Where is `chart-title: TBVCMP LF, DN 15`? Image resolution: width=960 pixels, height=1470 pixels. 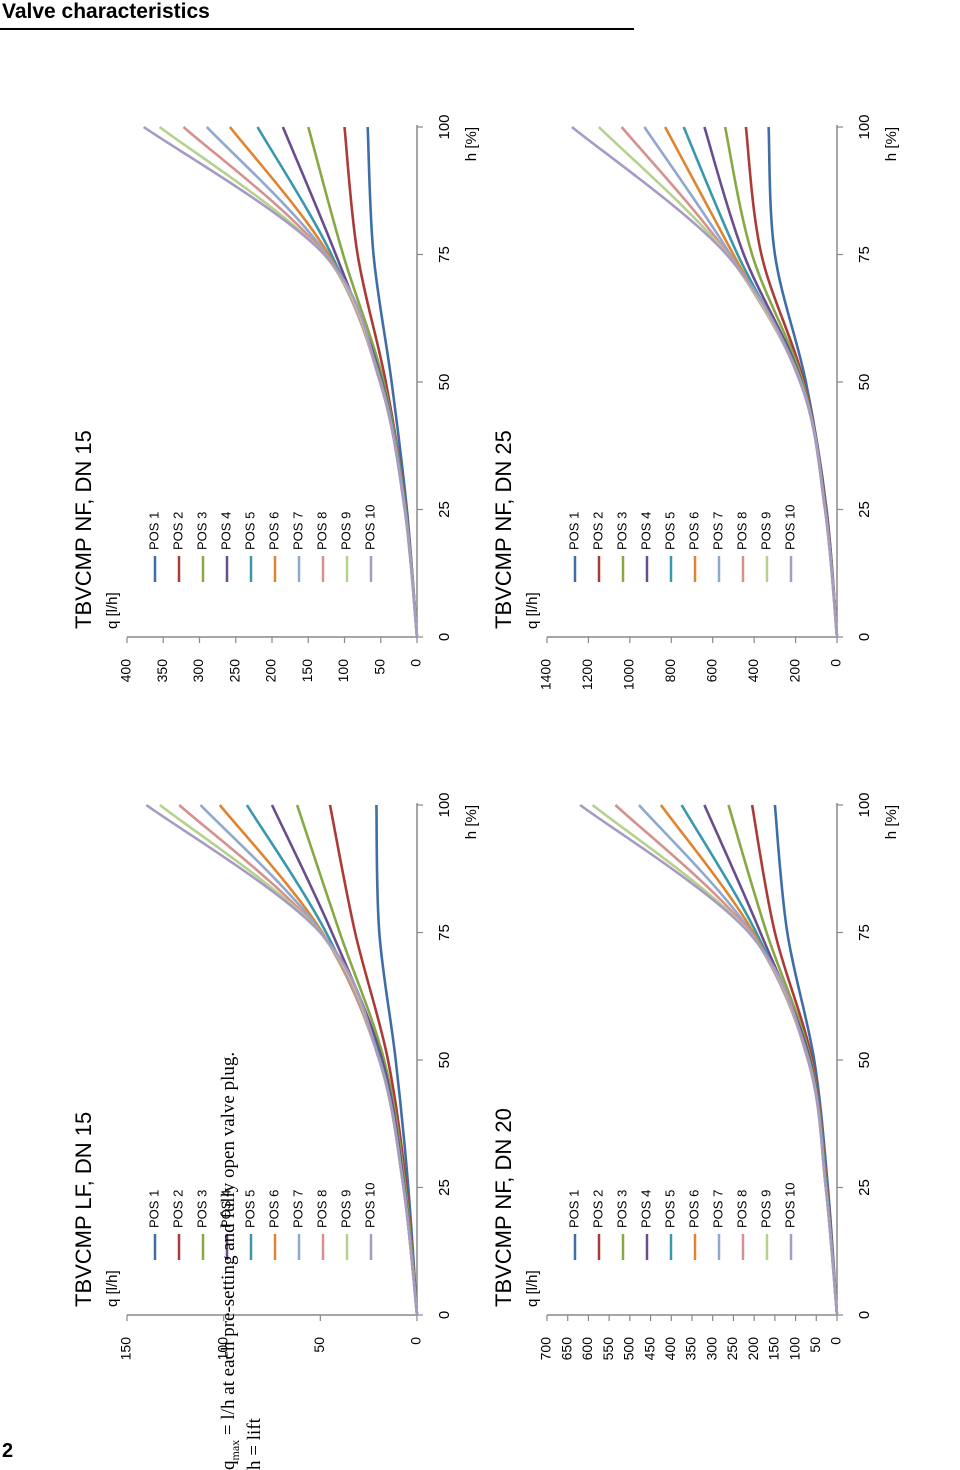 chart-title: TBVCMP LF, DN 15 is located at coordinates (83, 1209).